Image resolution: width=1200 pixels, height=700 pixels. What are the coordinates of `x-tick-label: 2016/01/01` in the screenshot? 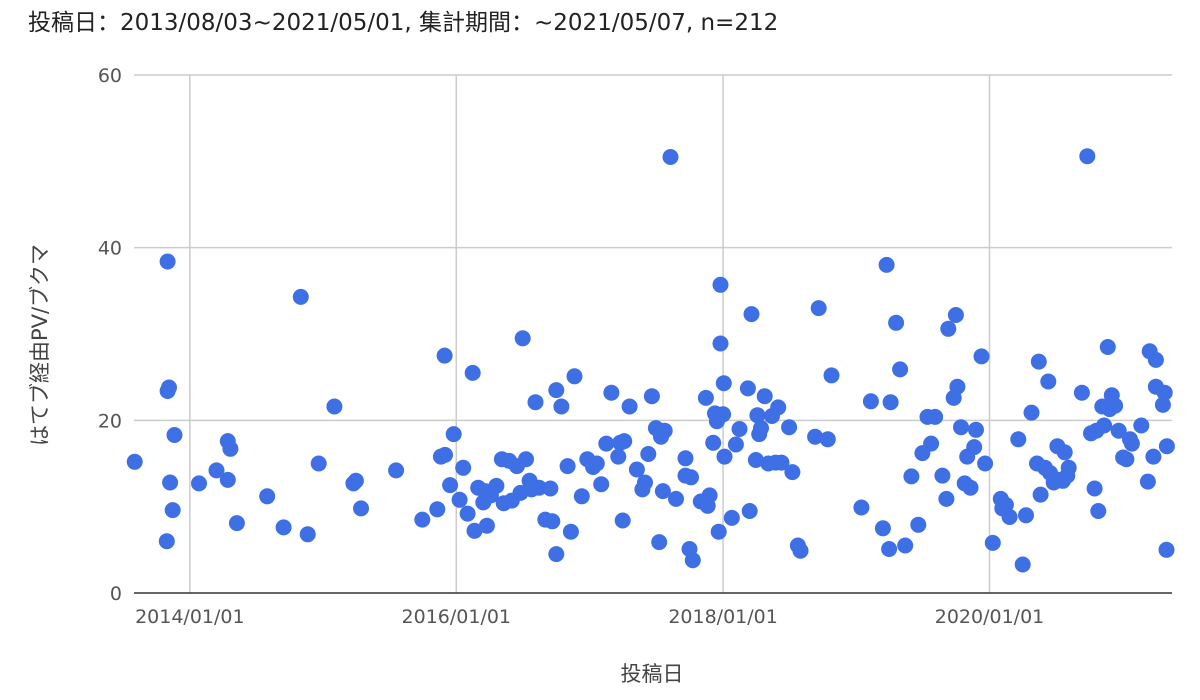 It's located at (457, 617).